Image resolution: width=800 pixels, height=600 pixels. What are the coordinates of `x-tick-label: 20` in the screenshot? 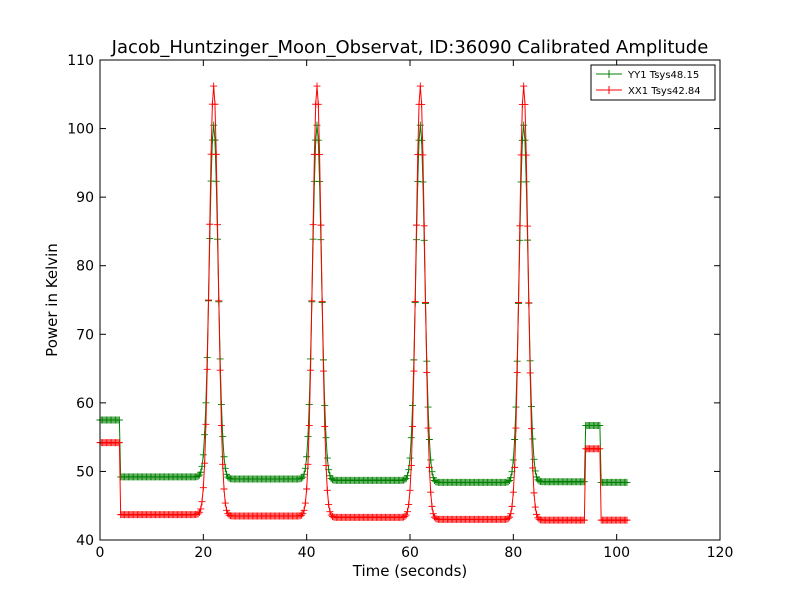 It's located at (203, 553).